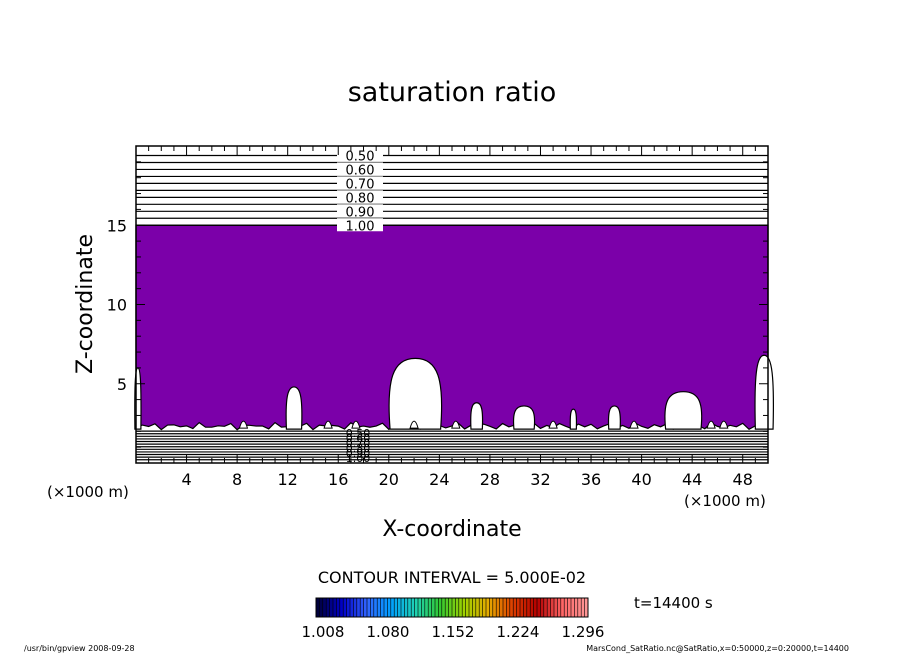 The height and width of the screenshot is (654, 904). Describe the element at coordinates (358, 433) in the screenshot. I see `lower-contour-label: 0.50` at that location.